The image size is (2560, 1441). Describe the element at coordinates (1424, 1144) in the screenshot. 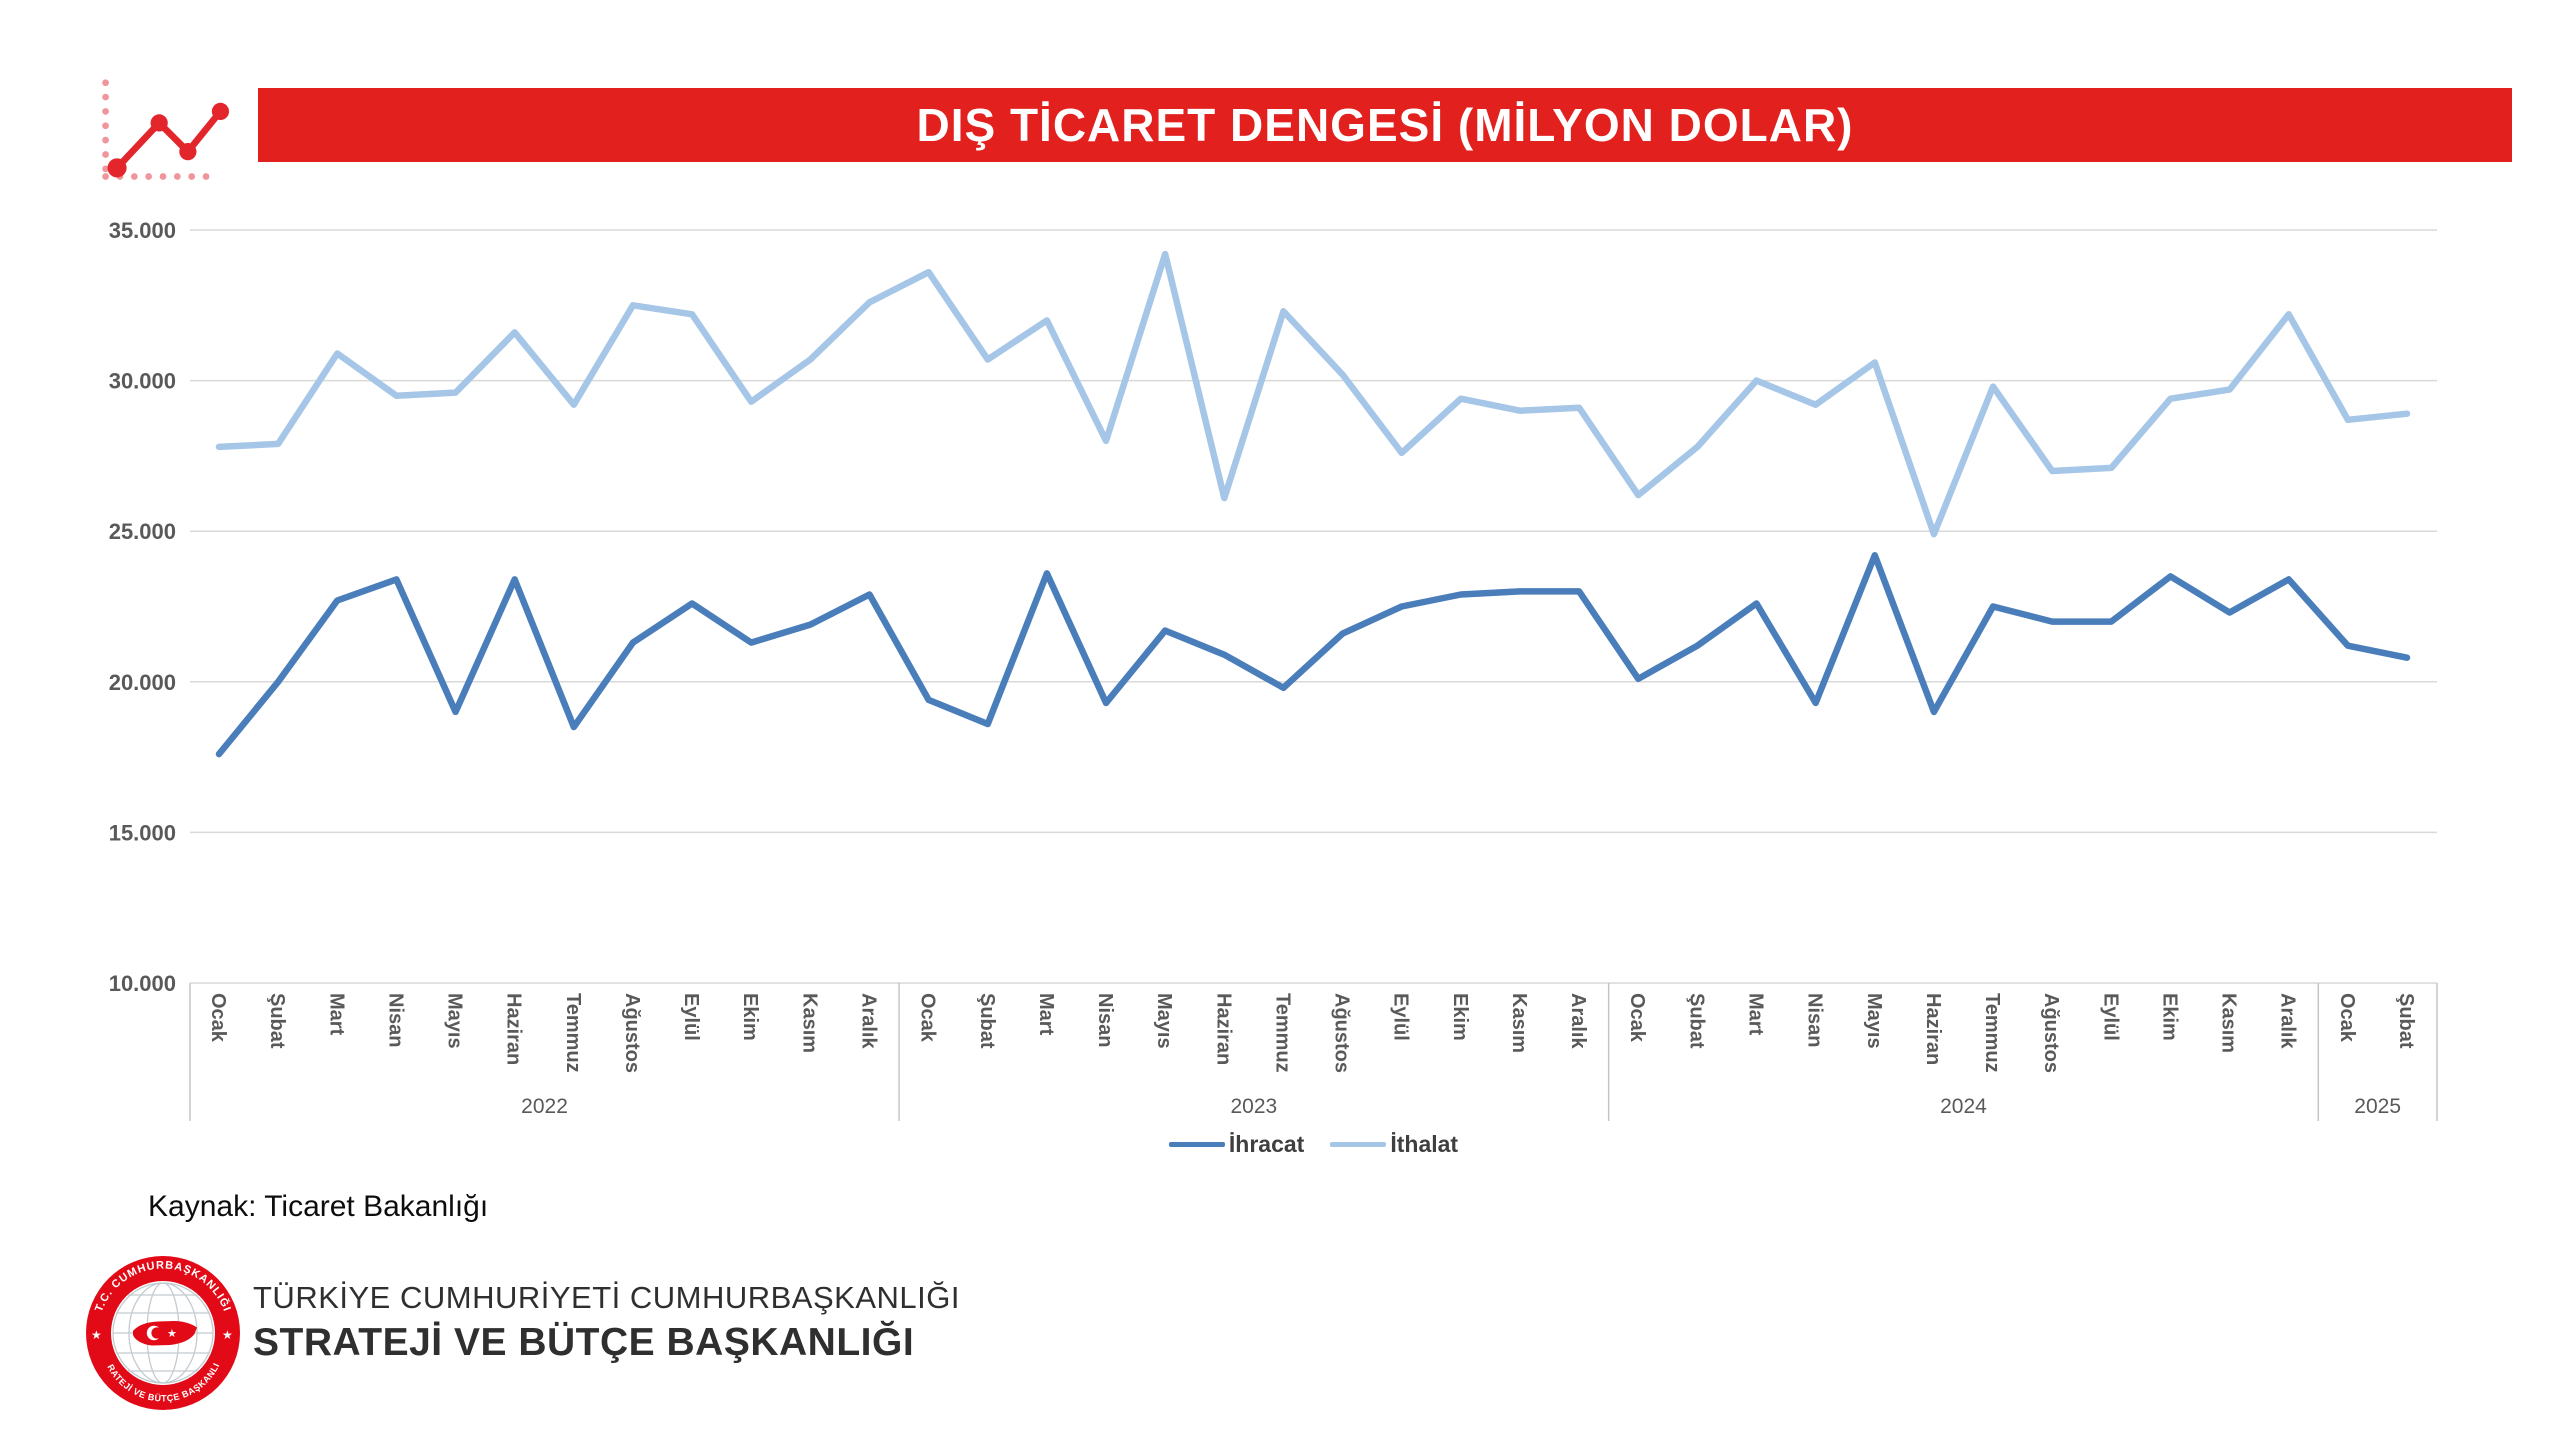

I see `legend-label-ithalat: İthalat` at that location.